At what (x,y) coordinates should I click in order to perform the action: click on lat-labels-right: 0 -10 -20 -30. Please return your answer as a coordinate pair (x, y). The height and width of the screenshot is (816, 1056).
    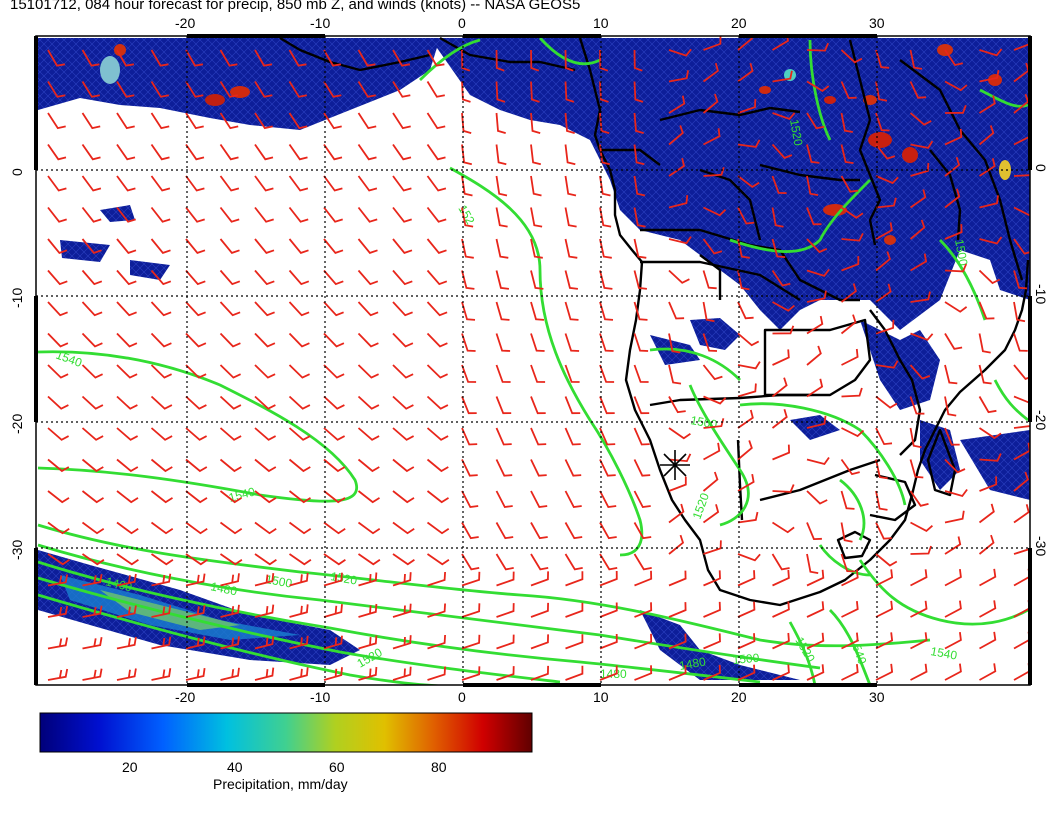
    Looking at the image, I should click on (1041, 360).